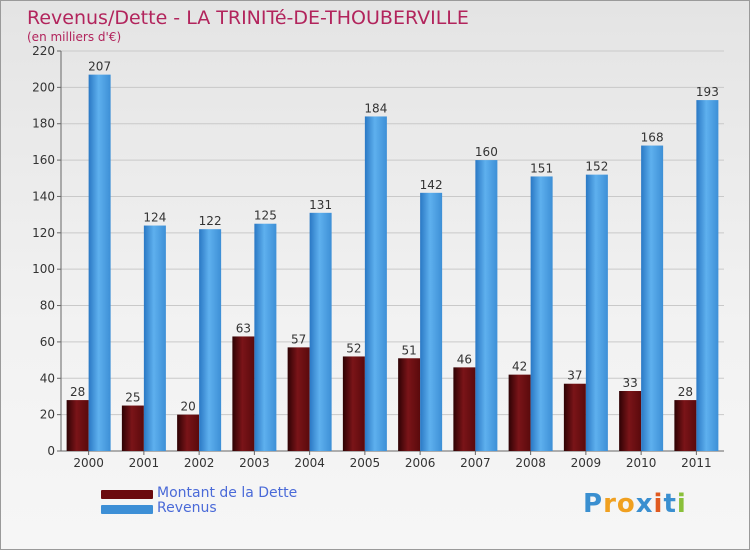 This screenshot has height=550, width=750. What do you see at coordinates (408, 350) in the screenshot?
I see `data-label-dette: 51` at bounding box center [408, 350].